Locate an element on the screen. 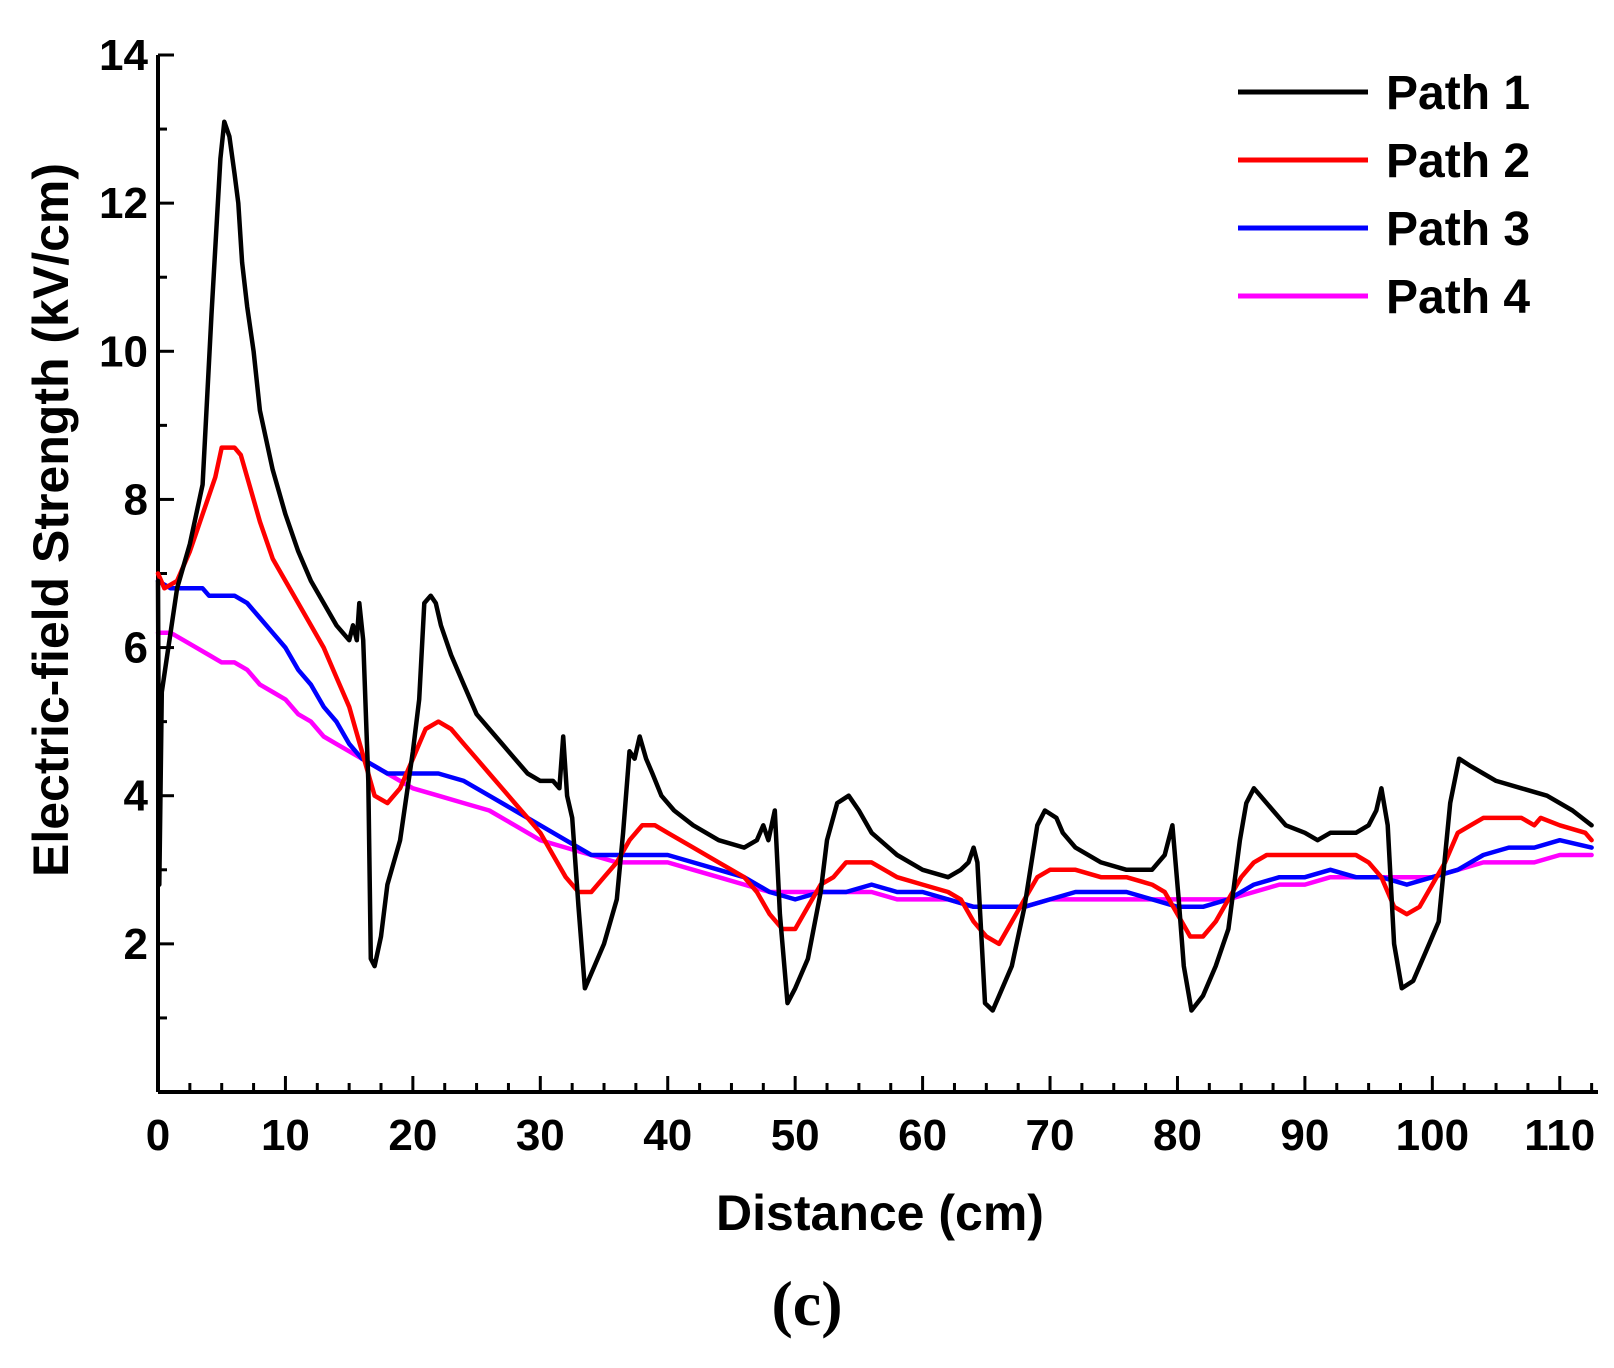  y-tick-label: 14 is located at coordinates (123, 55).